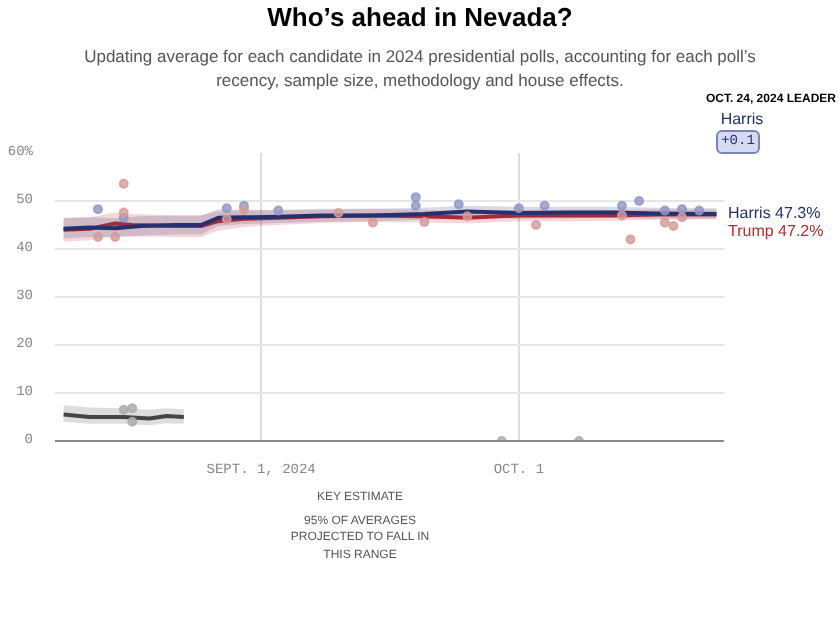  Describe the element at coordinates (420, 18) in the screenshot. I see `chart-title: Who’s ahead in Nevada?` at that location.